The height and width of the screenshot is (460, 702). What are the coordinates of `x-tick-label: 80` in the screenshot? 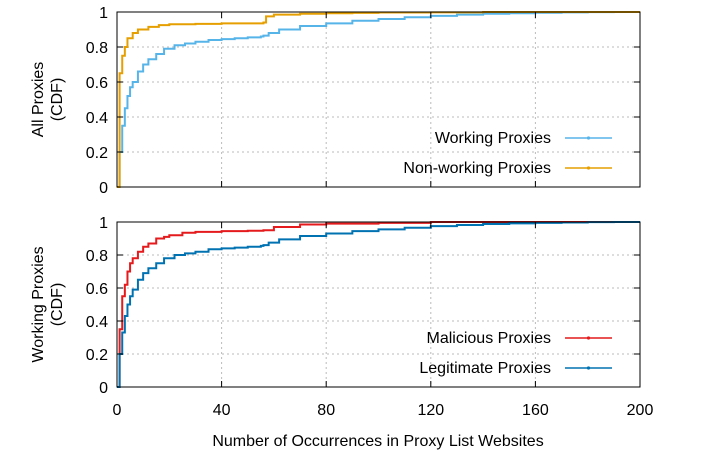 It's located at (326, 410).